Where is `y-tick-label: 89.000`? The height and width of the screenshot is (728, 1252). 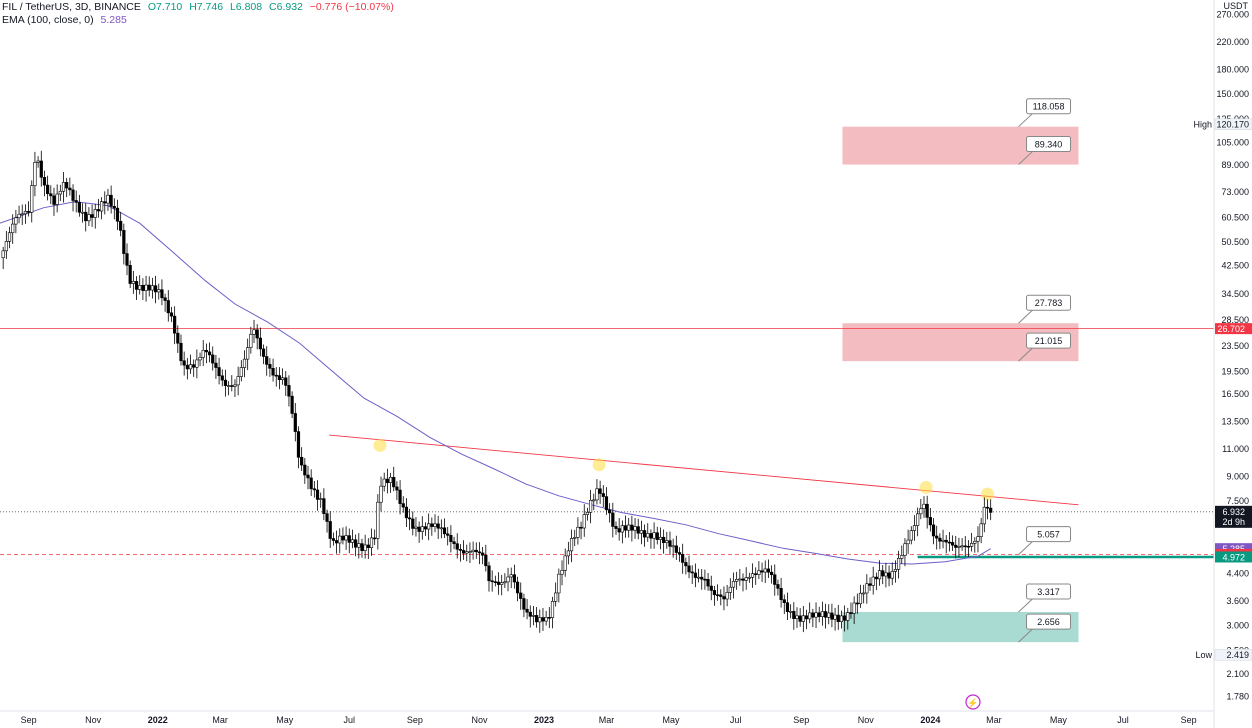 y-tick-label: 89.000 is located at coordinates (1235, 165).